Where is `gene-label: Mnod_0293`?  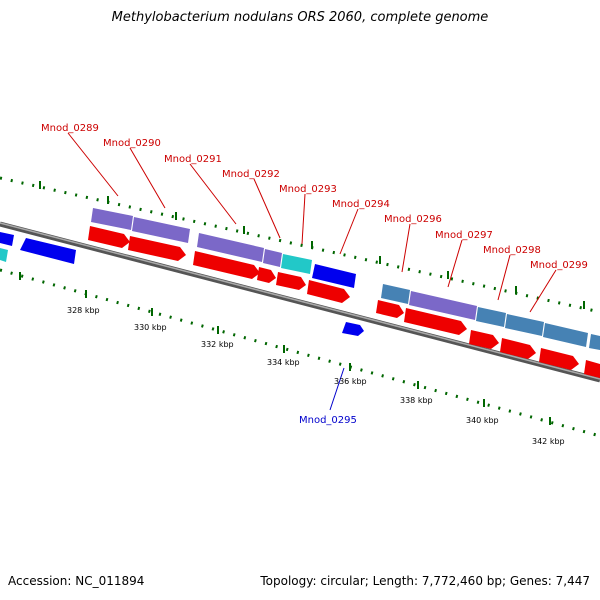
gene-label: Mnod_0293 is located at coordinates (308, 189).